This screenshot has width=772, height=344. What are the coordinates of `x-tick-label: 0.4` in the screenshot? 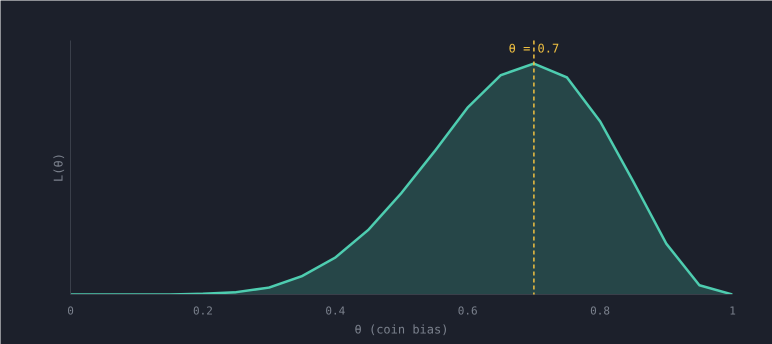 It's located at (335, 311).